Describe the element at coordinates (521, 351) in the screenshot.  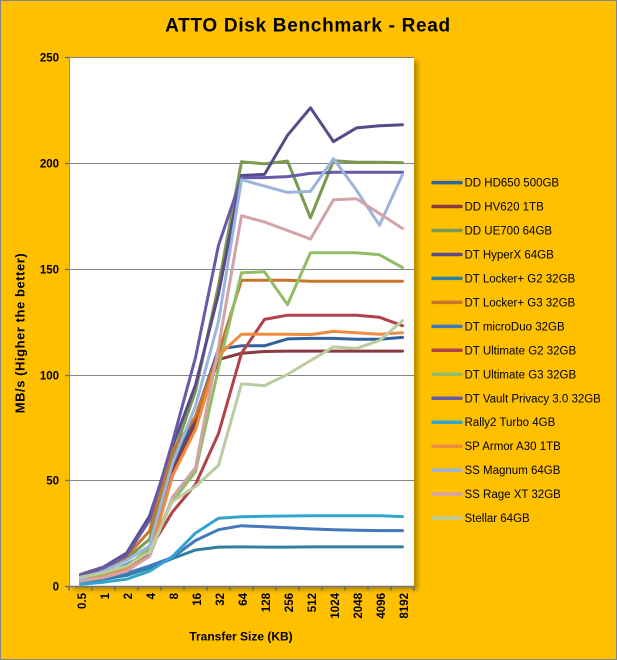
I see `svg-text: DT Ultimate G2 32GB` at that location.